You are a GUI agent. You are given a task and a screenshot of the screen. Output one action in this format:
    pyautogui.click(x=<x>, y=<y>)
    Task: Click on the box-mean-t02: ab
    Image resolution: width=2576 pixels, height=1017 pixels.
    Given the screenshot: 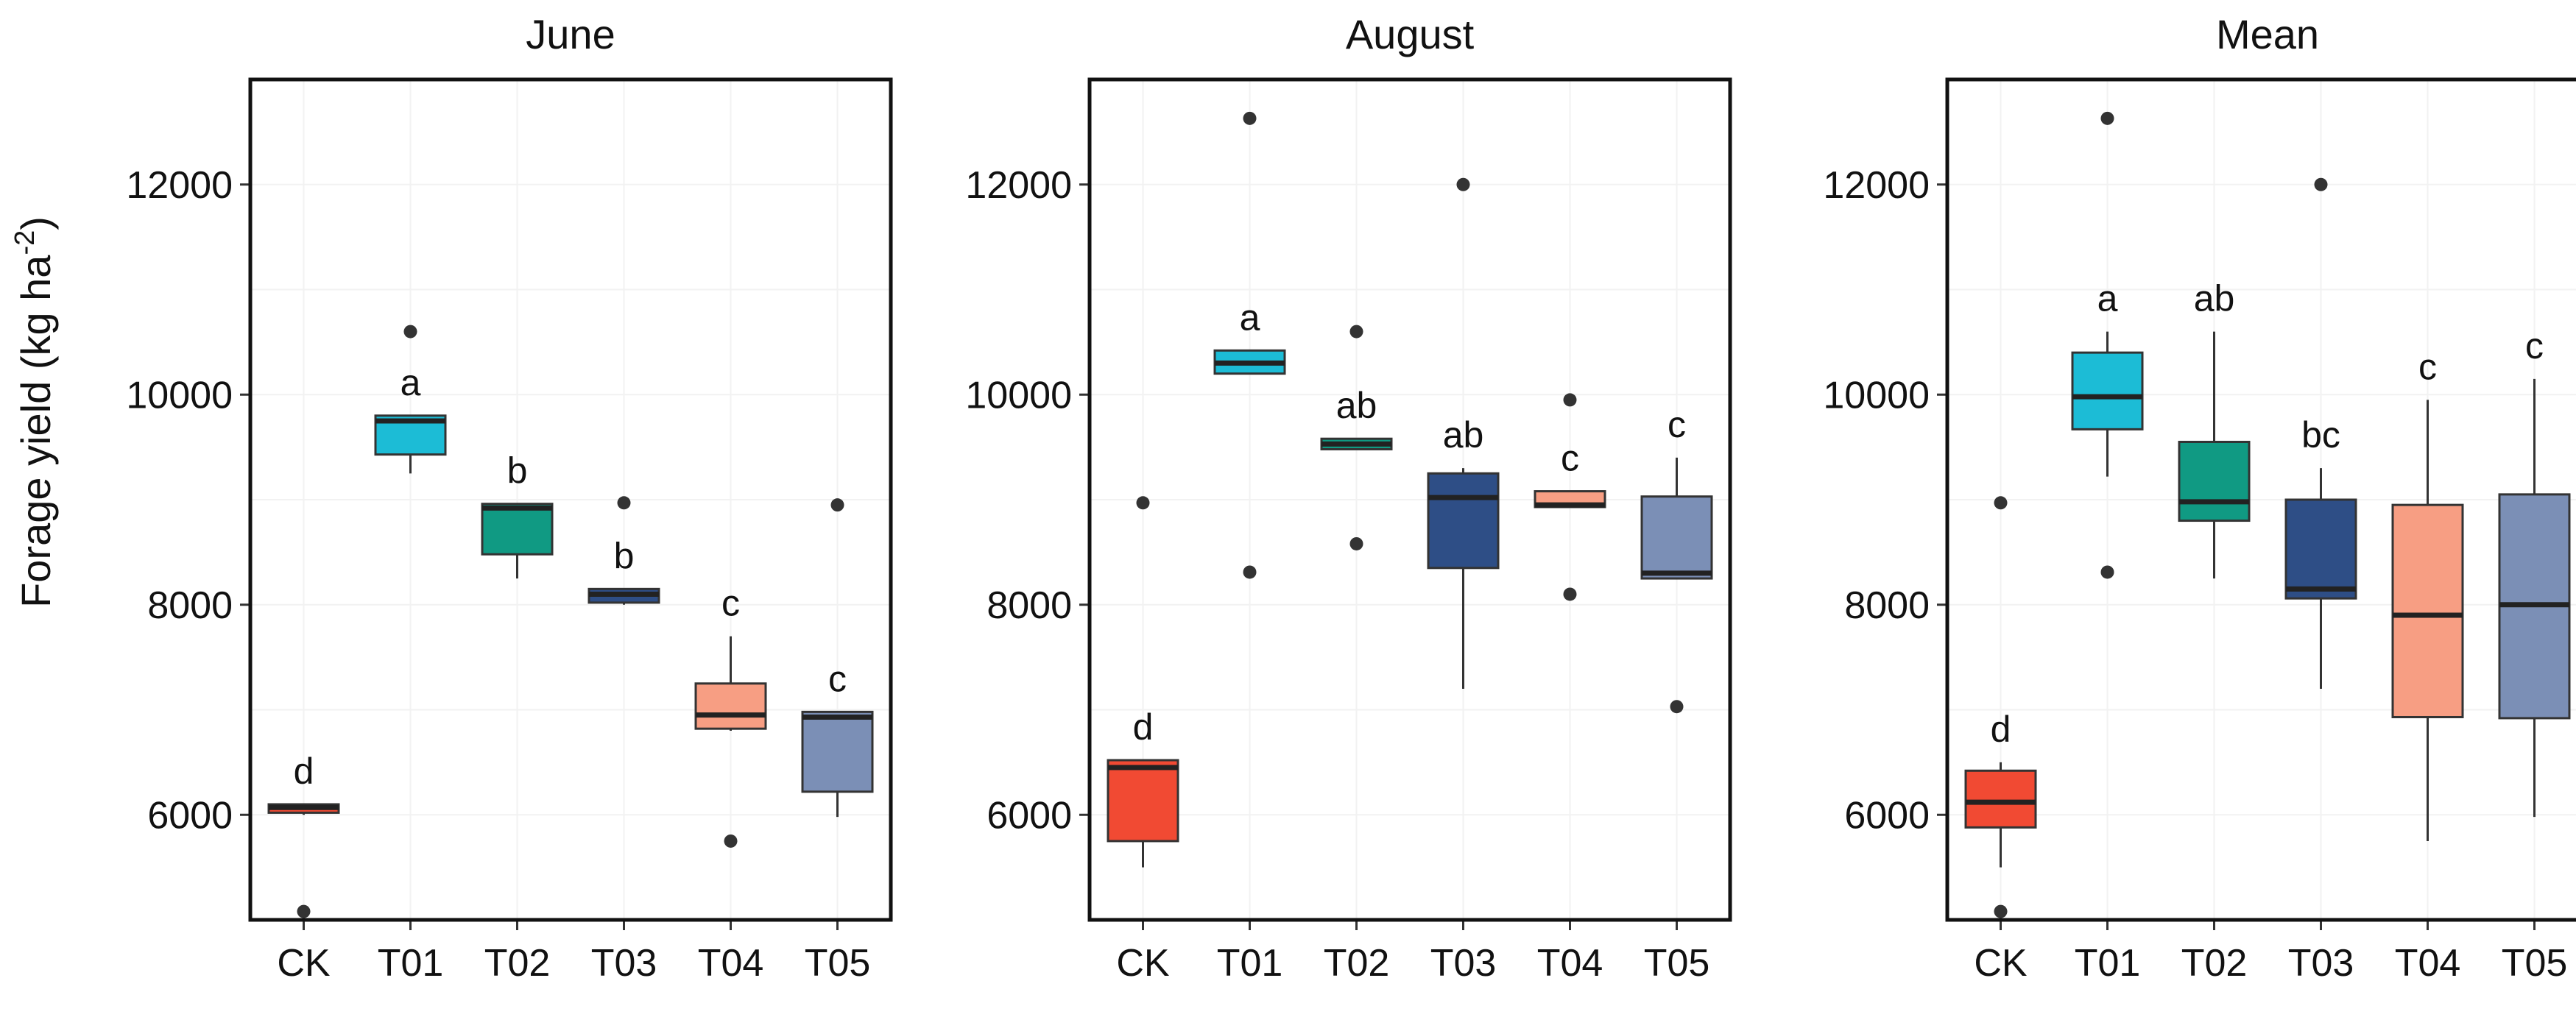 What is the action you would take?
    pyautogui.click(x=2214, y=428)
    